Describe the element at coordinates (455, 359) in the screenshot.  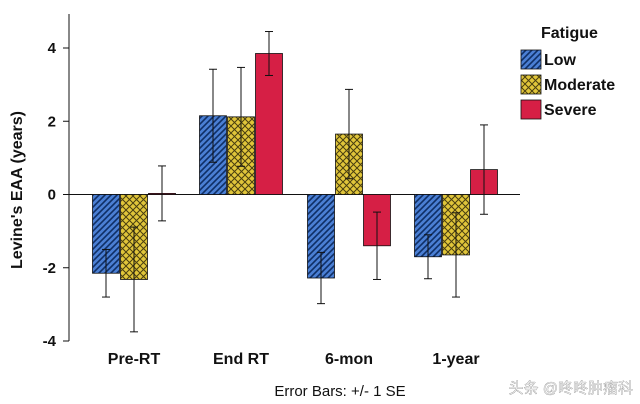
I see `x-category-label: 1-year` at that location.